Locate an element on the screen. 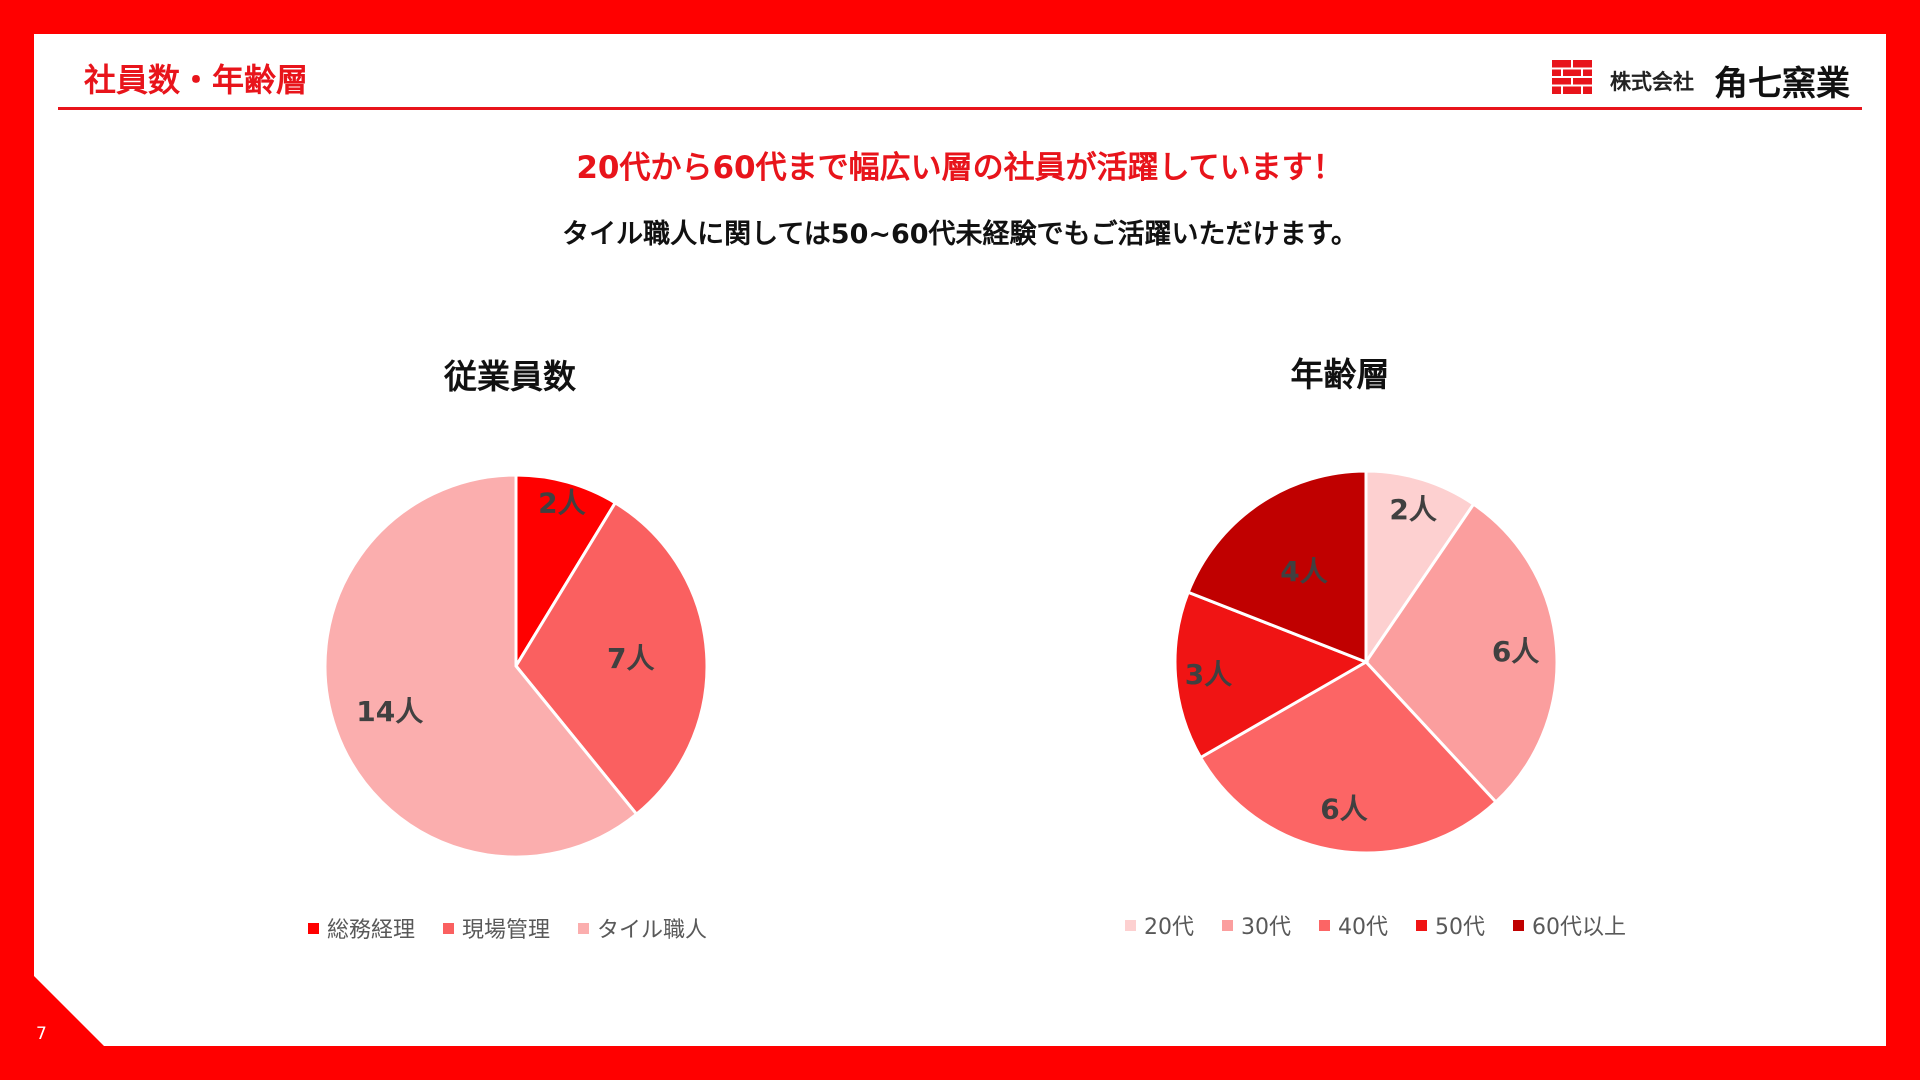  legend-item-60s-plus: 60代以上 is located at coordinates (1569, 925).